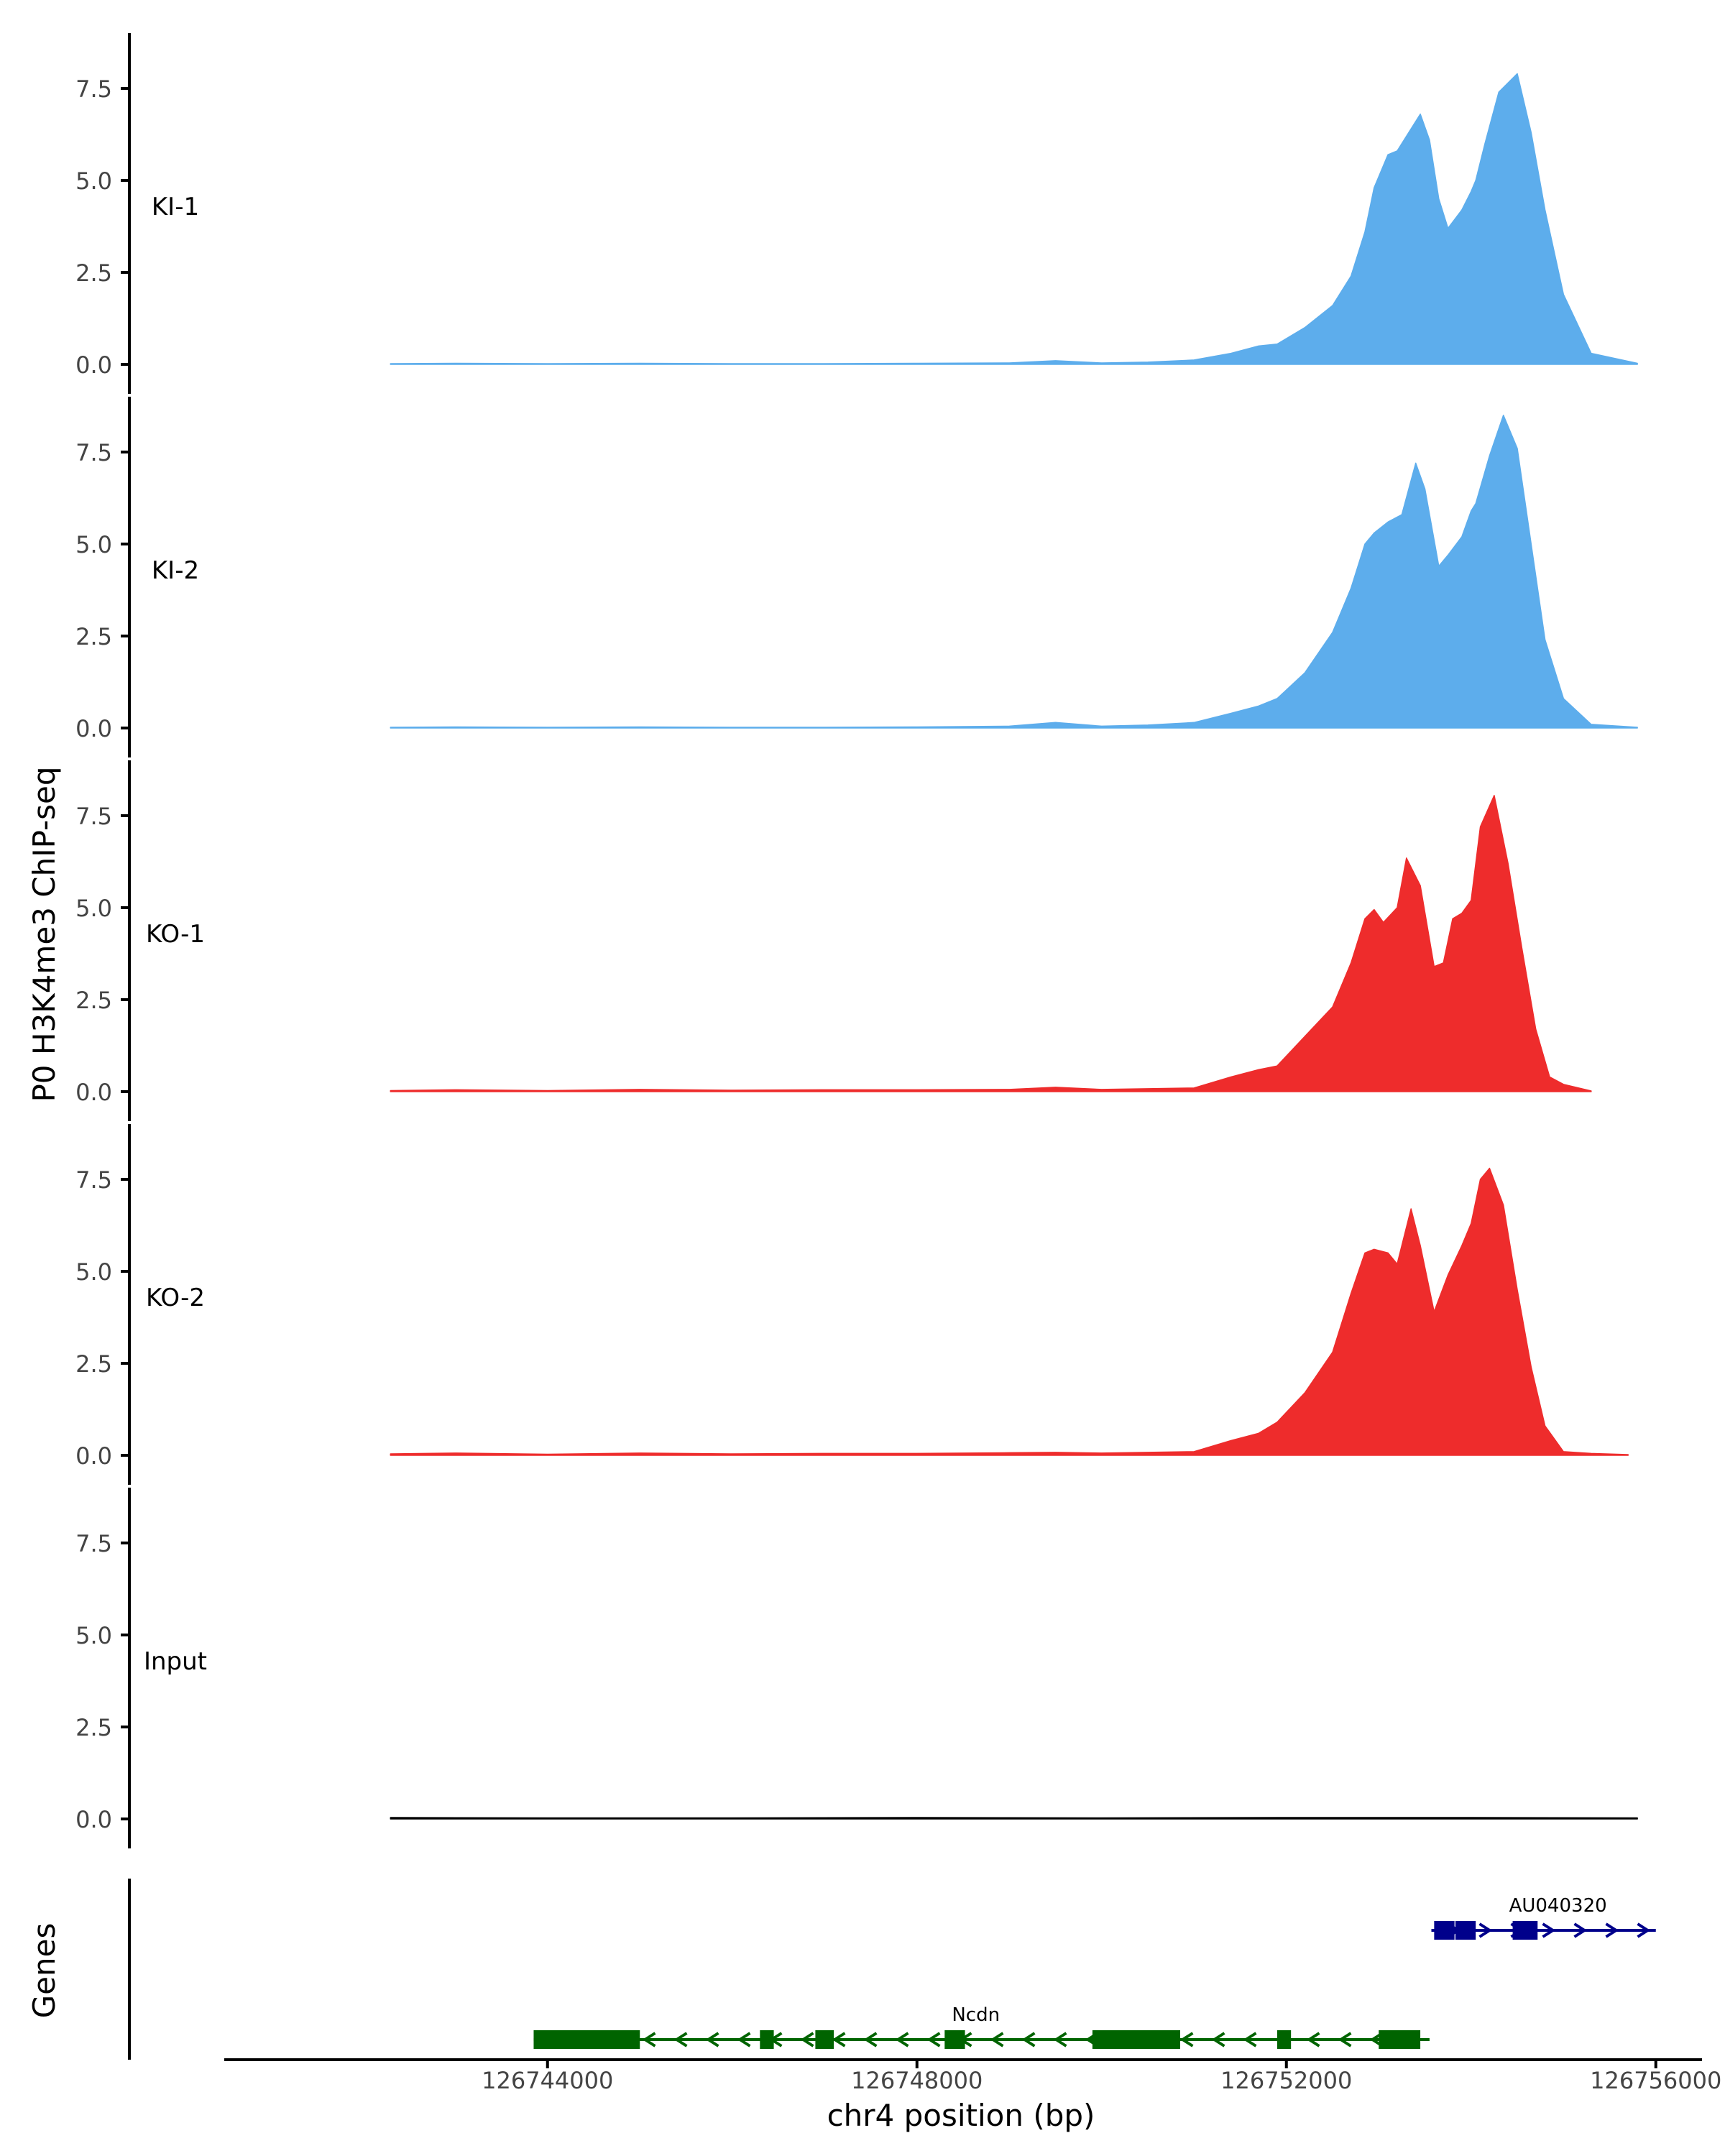  I want to click on track-label: KO-1, so click(175, 934).